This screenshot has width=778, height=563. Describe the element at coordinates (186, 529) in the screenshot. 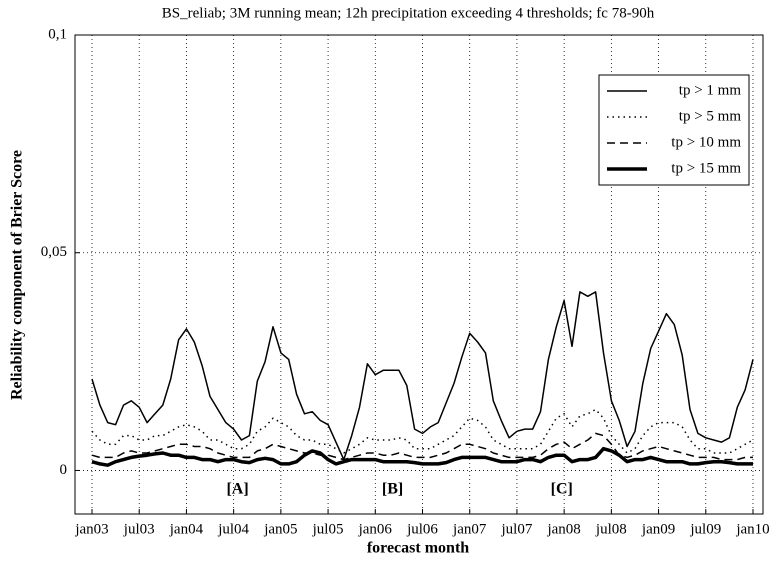

I see `x-tick-label: jan04` at that location.